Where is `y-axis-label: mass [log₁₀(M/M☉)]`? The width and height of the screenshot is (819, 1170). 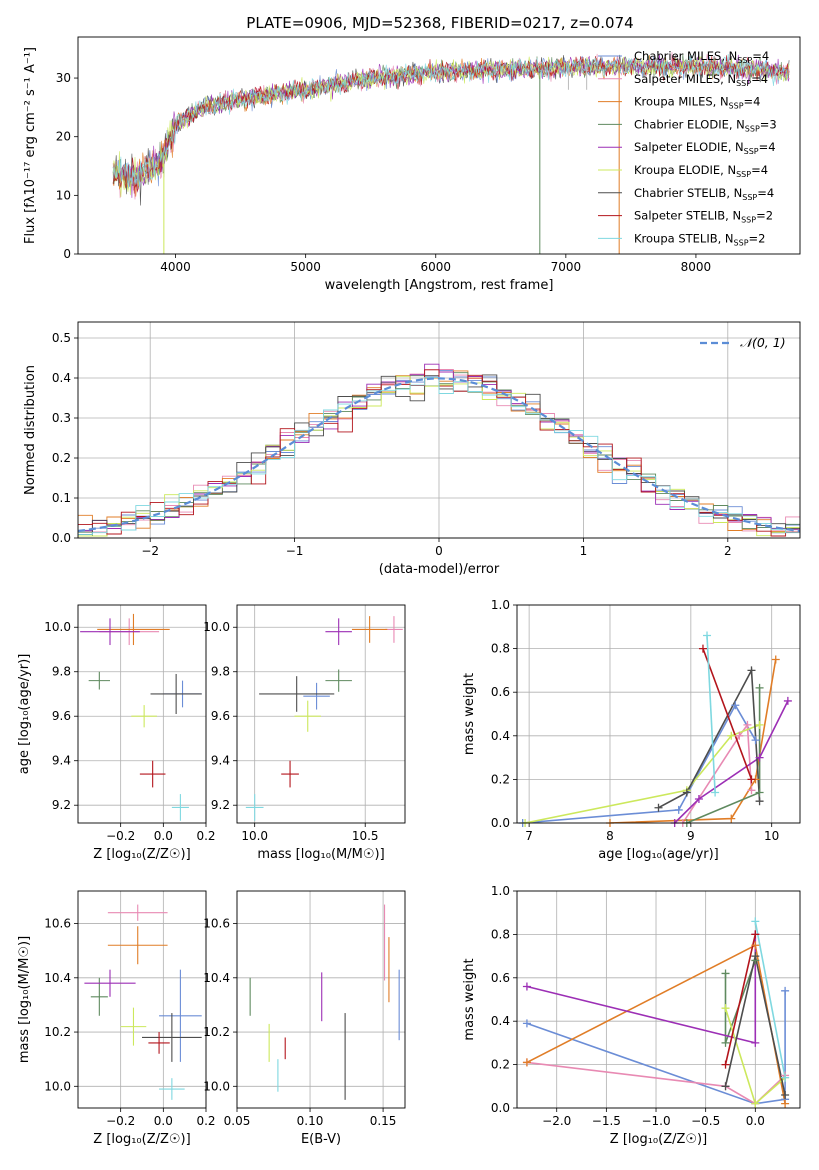
y-axis-label: mass [log₁₀(M/M☉)] is located at coordinates (24, 999).